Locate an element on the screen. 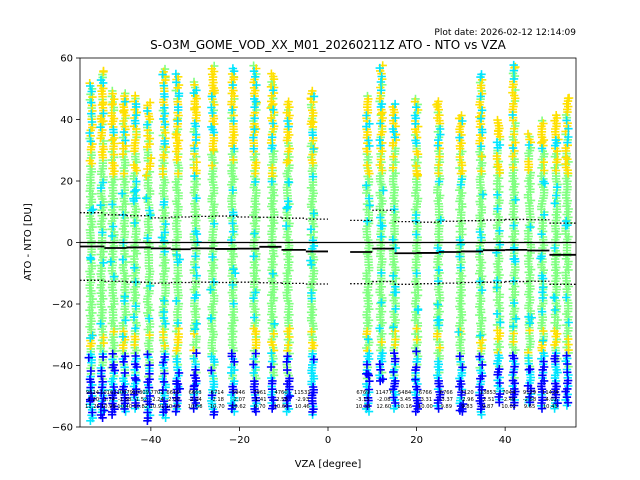 The width and height of the screenshot is (640, 480). stat-label-n: 7961 is located at coordinates (259, 393).